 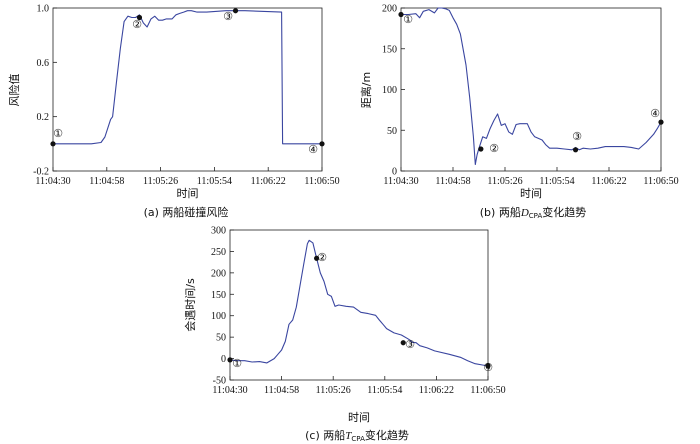 I want to click on y-axis-label: 风险值, so click(x=14, y=90).